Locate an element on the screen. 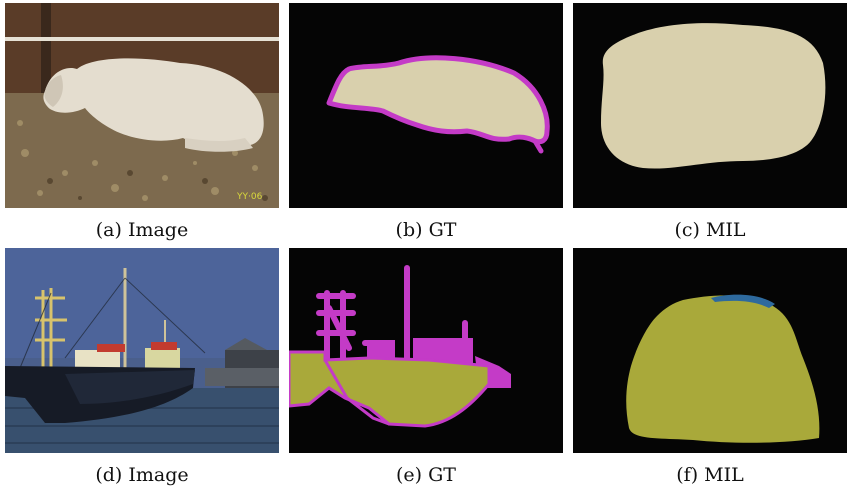  sheep-photo: YY·06 is located at coordinates (142, 105).